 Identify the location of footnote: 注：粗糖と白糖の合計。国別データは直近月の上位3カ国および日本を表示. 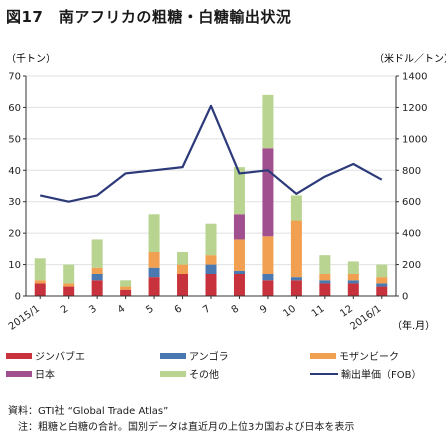
(186, 427).